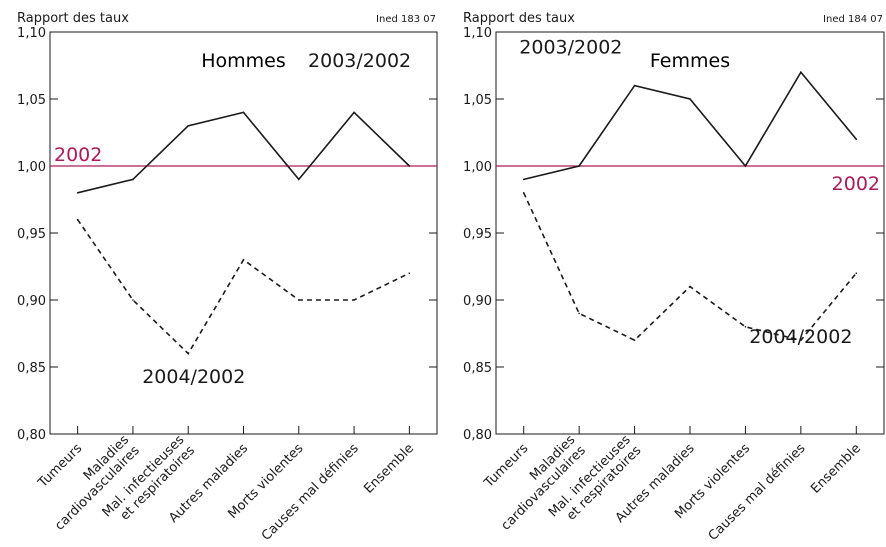 This screenshot has width=886, height=547. Describe the element at coordinates (243, 61) in the screenshot. I see `chart-title: Hommes` at that location.